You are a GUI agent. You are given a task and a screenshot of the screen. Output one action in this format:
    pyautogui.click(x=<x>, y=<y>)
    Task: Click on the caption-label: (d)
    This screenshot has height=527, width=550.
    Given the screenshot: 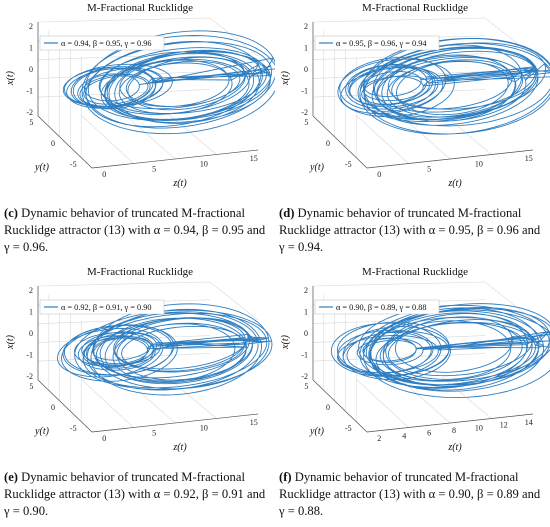 What is the action you would take?
    pyautogui.click(x=288, y=213)
    